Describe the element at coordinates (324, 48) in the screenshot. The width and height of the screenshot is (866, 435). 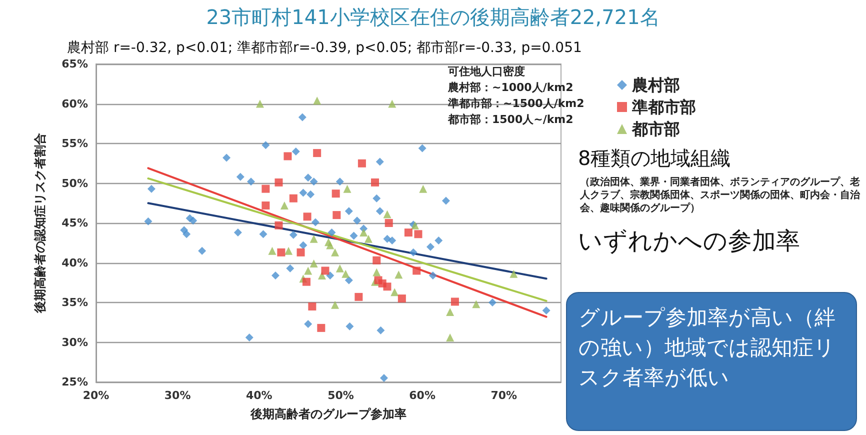
I see `chart-subtitle: 農村部 r=-0.32, p<0.01; 準都市部r=-0.39, p<0.05; 都市部r=-0.33, p=0.051` at that location.